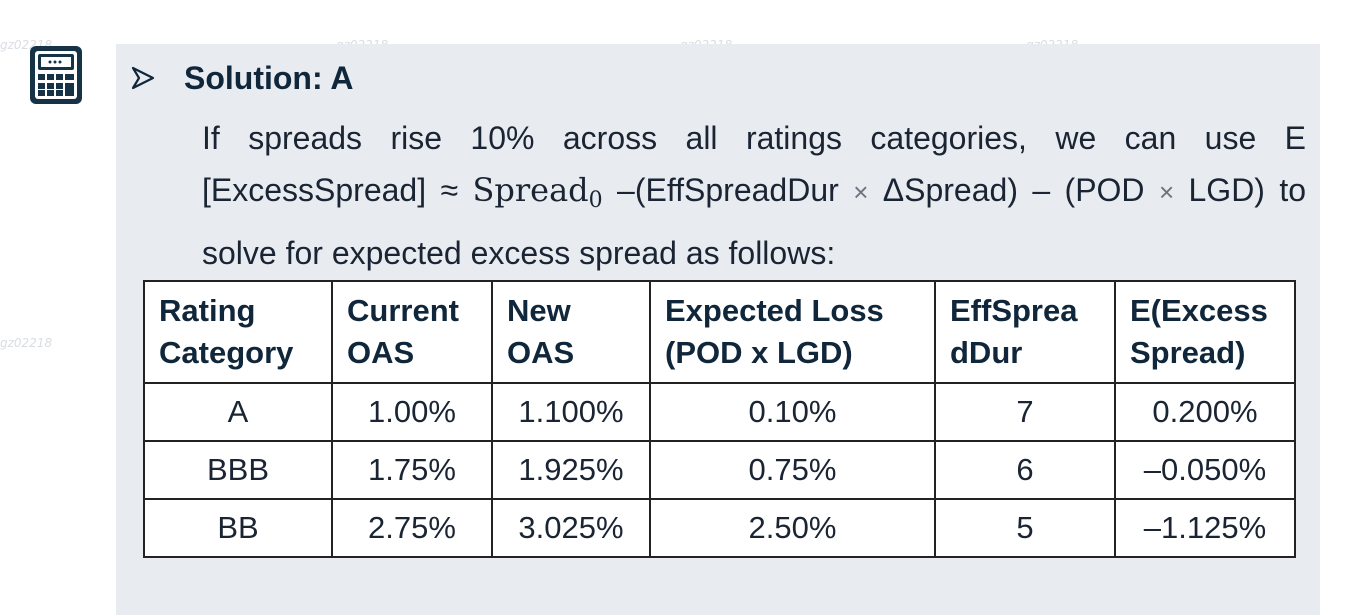 The width and height of the screenshot is (1369, 615). What do you see at coordinates (412, 470) in the screenshot?
I see `cell-current-oas: 1.75%` at bounding box center [412, 470].